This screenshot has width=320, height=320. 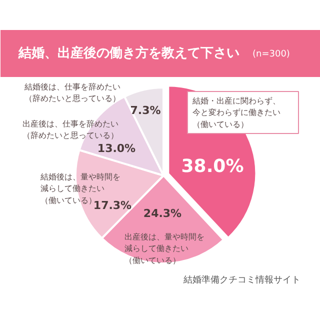 What do you see at coordinates (145, 110) in the screenshot?
I see `data-label: 7.3%` at bounding box center [145, 110].